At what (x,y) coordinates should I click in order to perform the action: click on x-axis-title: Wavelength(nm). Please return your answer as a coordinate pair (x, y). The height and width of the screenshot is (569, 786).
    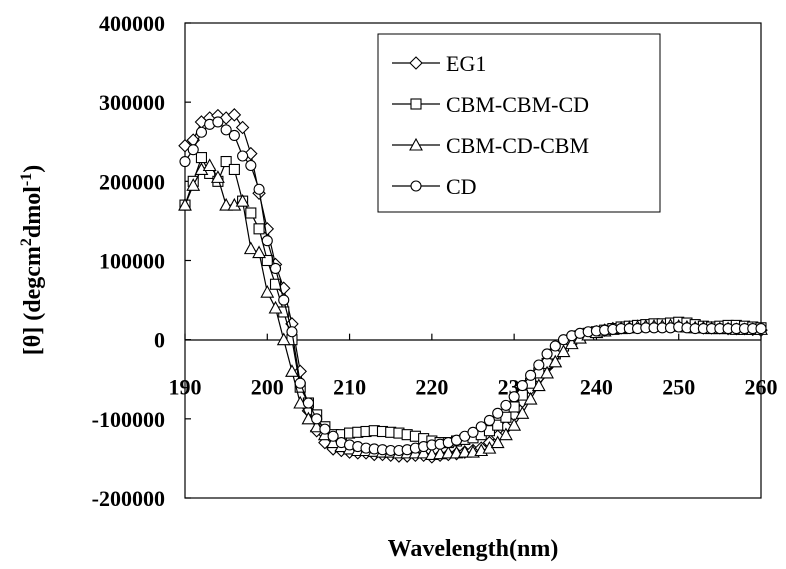
    Looking at the image, I should click on (473, 549).